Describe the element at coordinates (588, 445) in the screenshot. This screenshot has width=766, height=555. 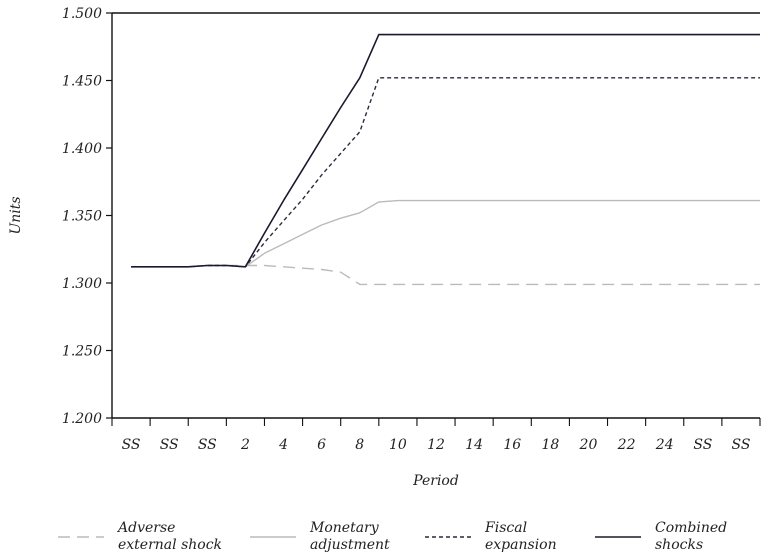
I see `x-tick-label: 20` at that location.